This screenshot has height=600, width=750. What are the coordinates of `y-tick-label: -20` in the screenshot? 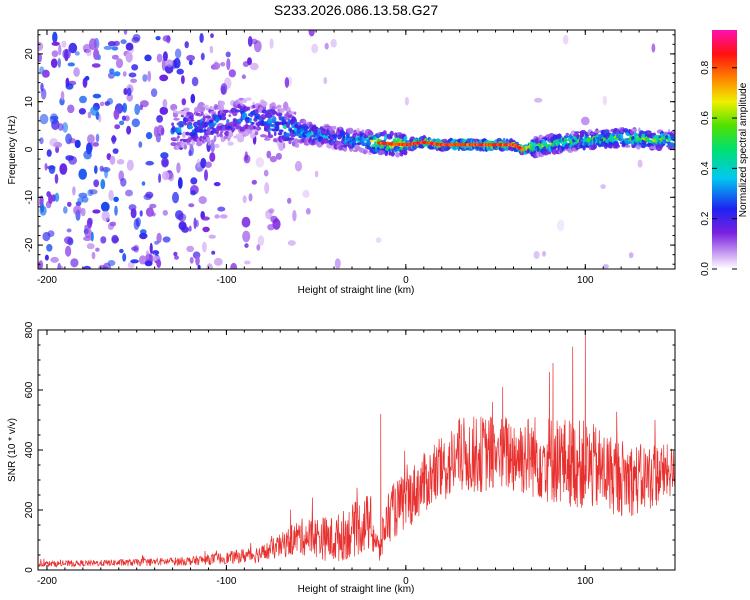 It's located at (29, 244).